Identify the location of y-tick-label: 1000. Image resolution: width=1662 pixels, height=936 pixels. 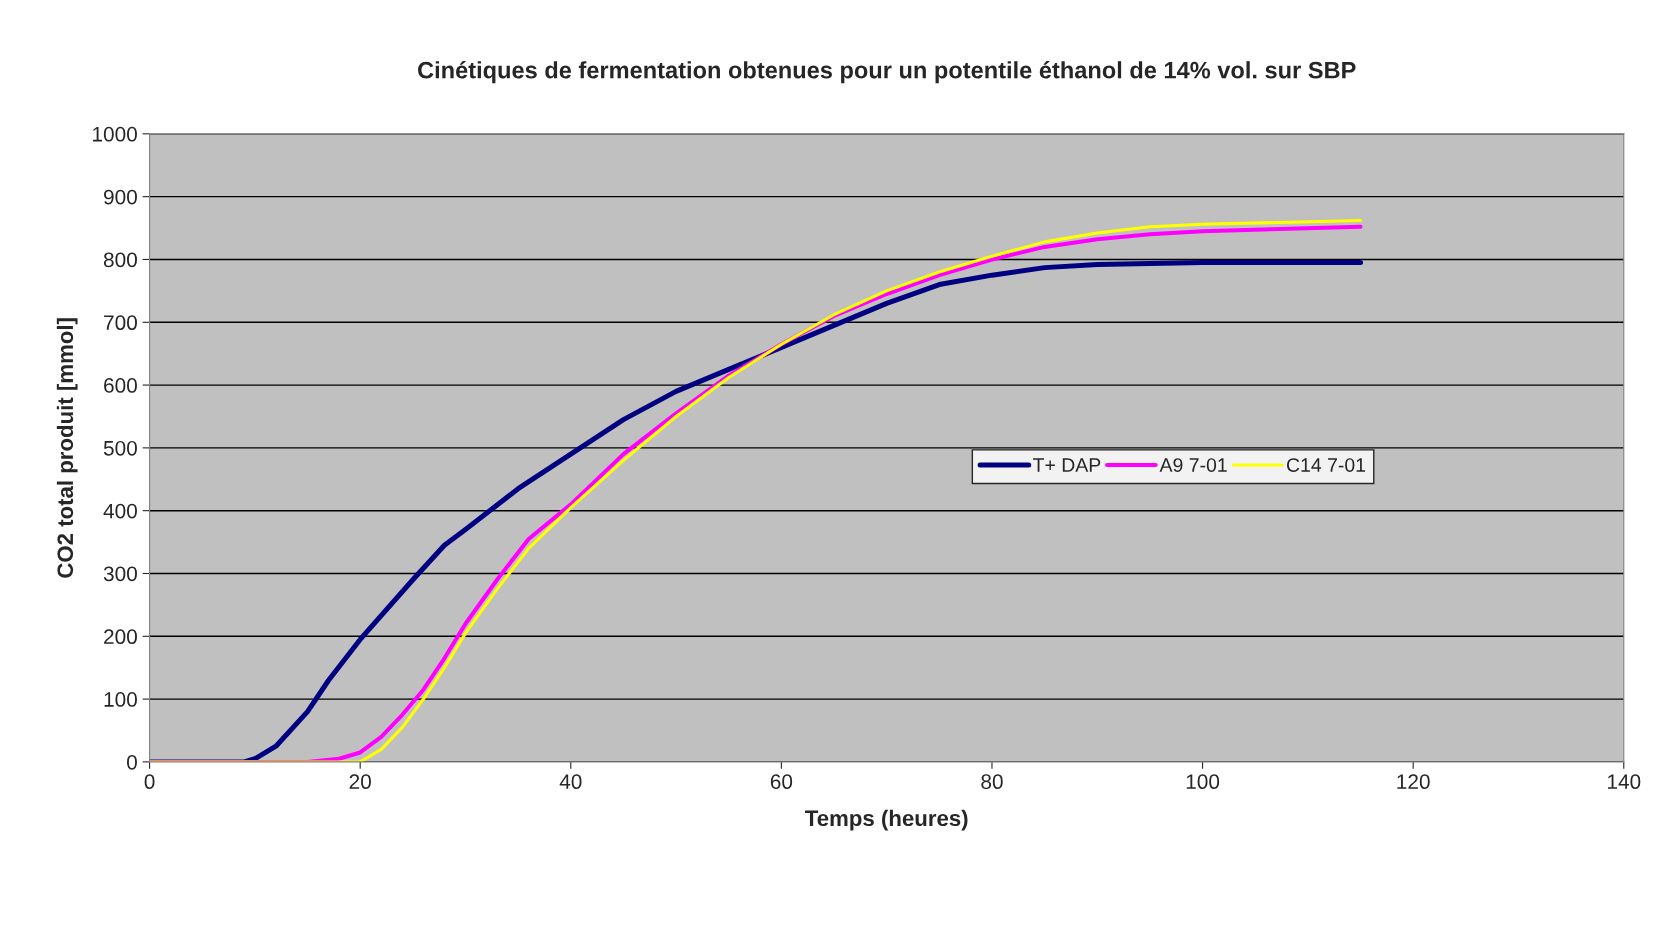
(115, 134).